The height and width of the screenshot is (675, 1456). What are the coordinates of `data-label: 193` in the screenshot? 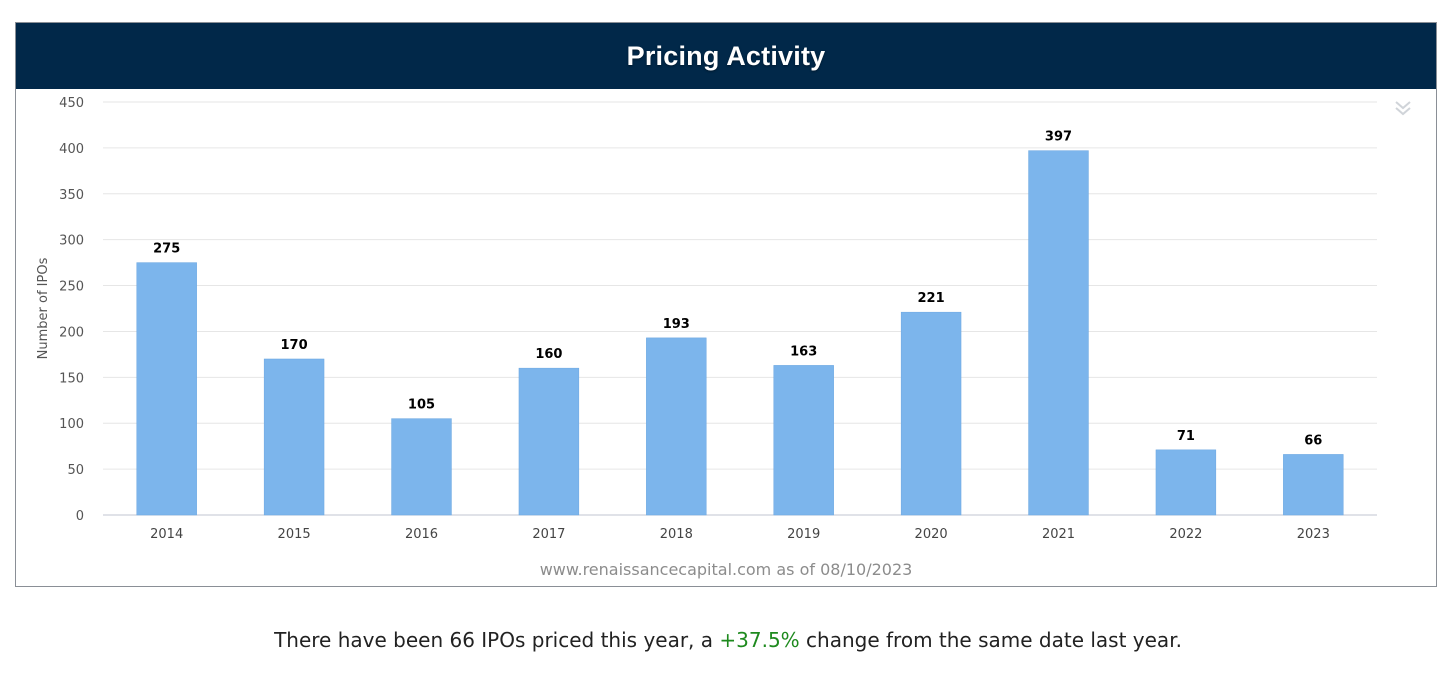 It's located at (676, 324).